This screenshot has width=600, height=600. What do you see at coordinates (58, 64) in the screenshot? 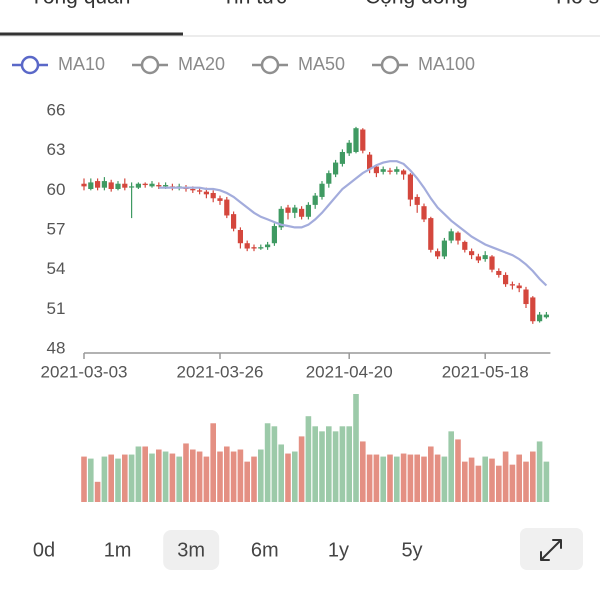
I see `legend-item: MA10` at bounding box center [58, 64].